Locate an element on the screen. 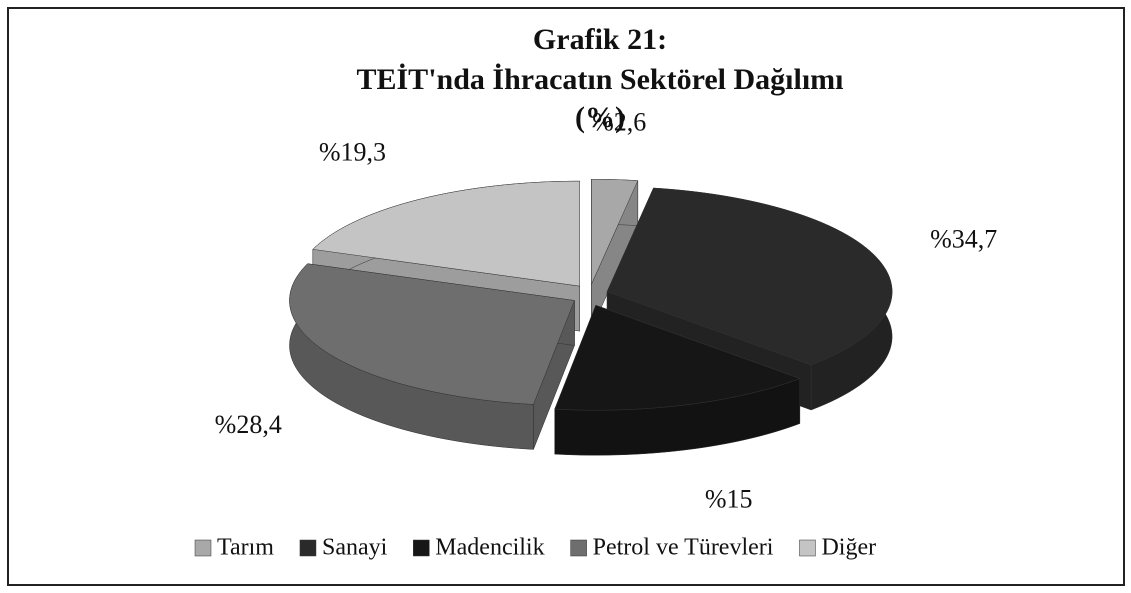 Image resolution: width=1131 pixels, height=593 pixels. data-label: %28,4 is located at coordinates (248, 424).